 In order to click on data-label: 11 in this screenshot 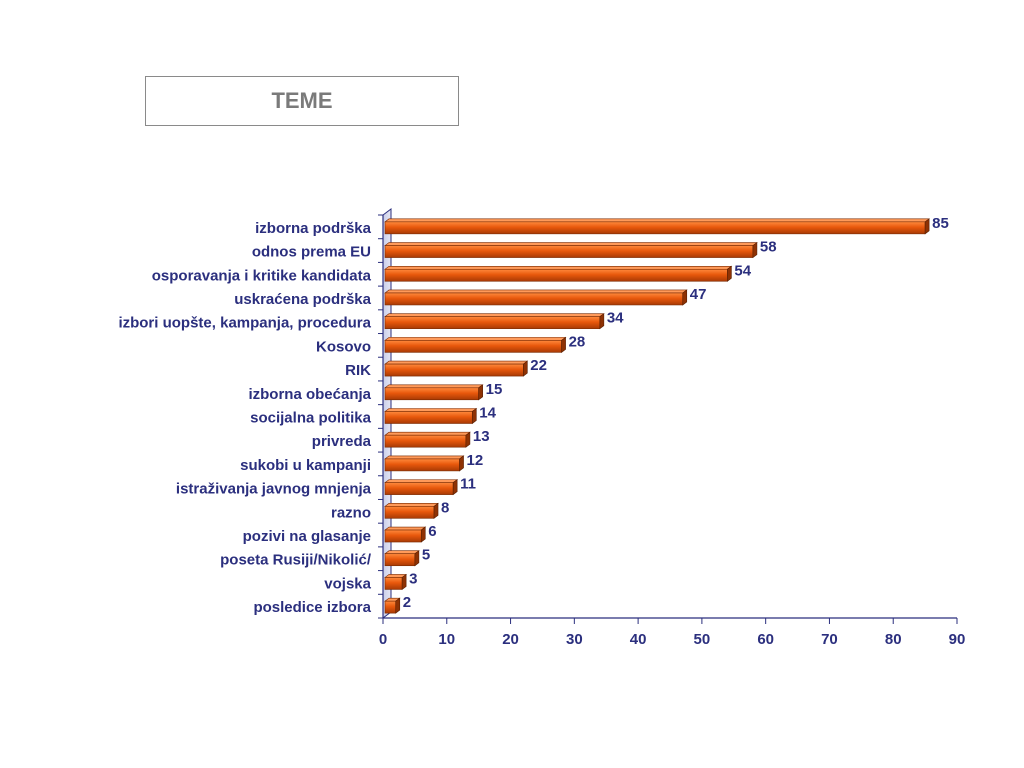, I will do `click(468, 484)`.